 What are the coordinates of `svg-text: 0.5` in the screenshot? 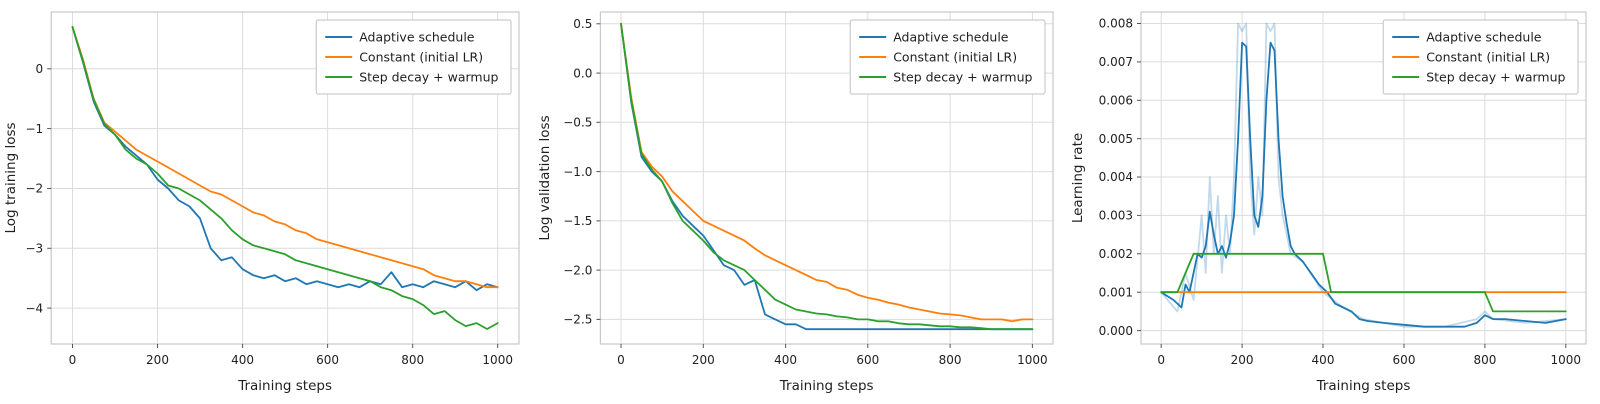 It's located at (582, 24).